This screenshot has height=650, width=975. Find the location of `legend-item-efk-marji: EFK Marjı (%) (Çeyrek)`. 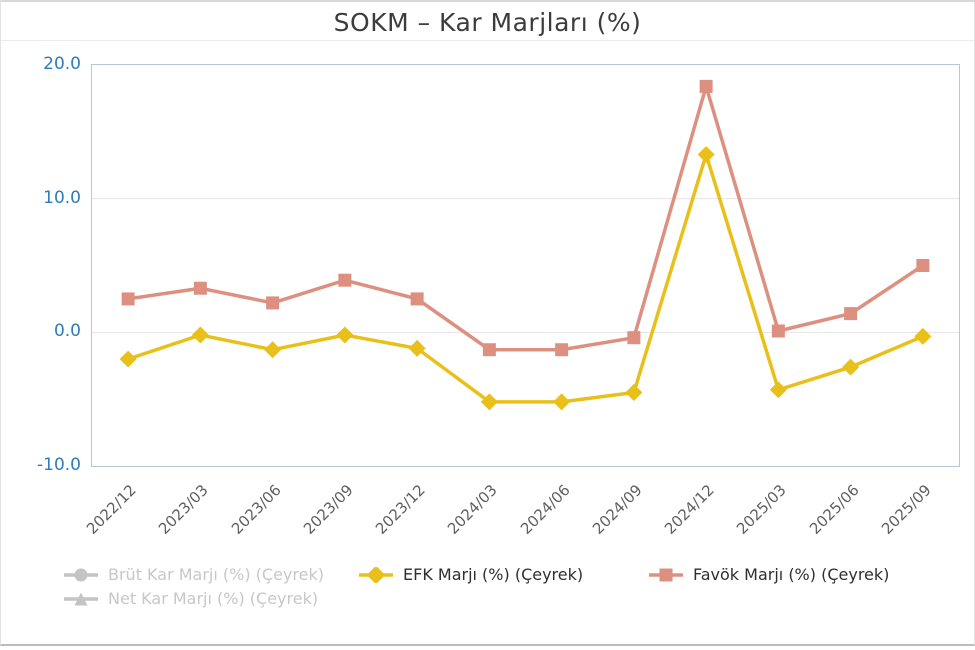

legend-item-efk-marji: EFK Marjı (%) (Çeyrek) is located at coordinates (470, 575).